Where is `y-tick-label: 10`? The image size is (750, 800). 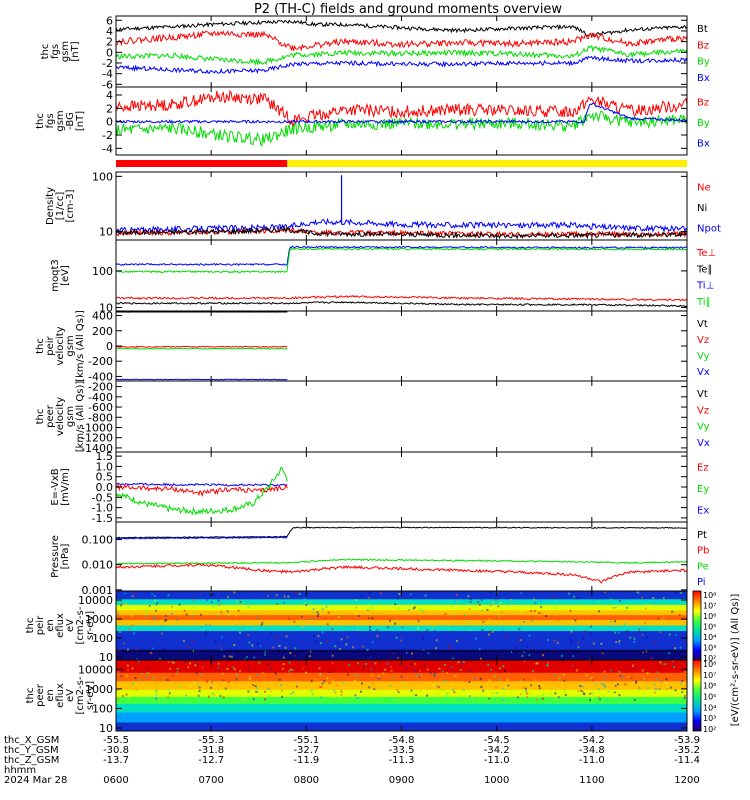 y-tick-label: 10 is located at coordinates (106, 231).